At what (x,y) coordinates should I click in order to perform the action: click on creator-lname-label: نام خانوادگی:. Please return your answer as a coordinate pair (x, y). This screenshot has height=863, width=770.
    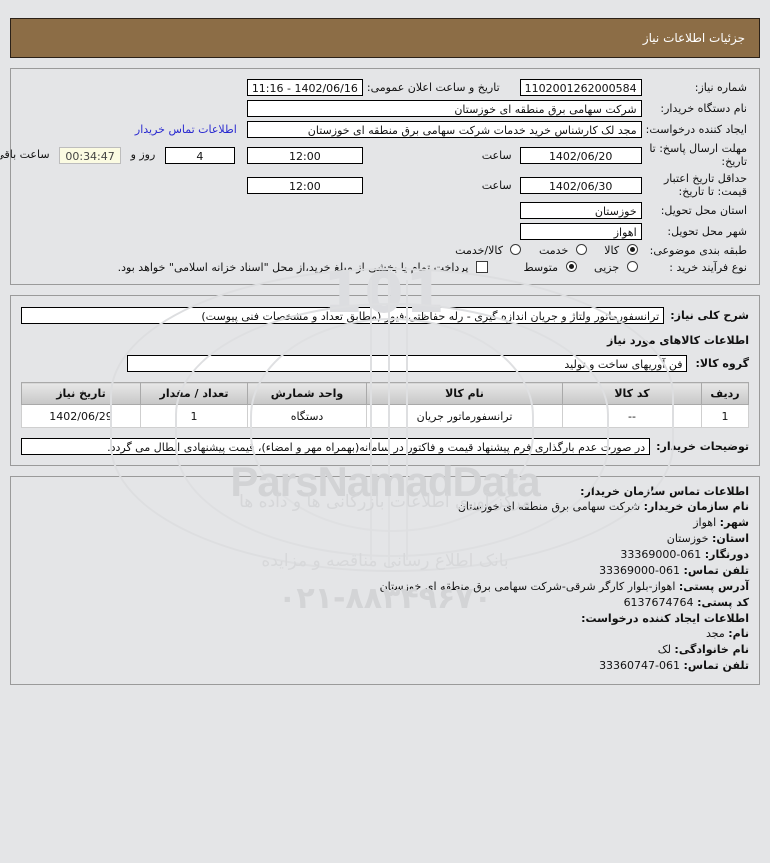
    Looking at the image, I should click on (711, 649).